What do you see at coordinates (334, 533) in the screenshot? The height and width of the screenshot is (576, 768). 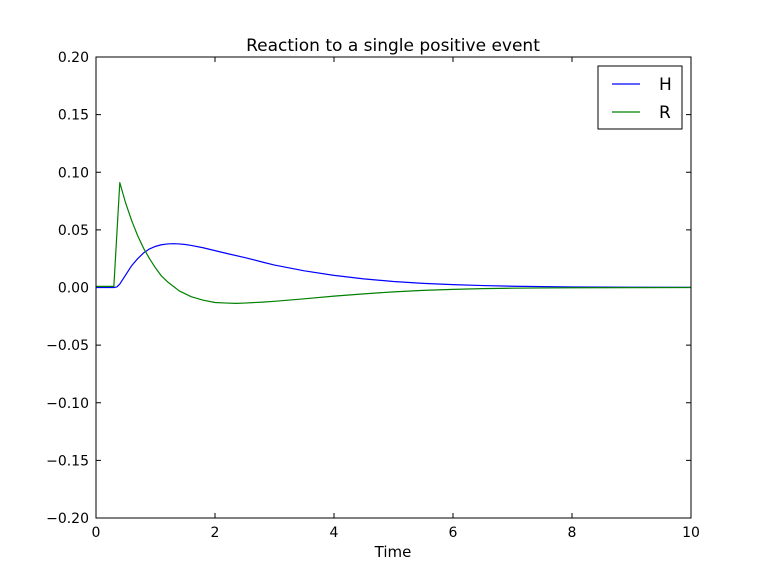 I see `x-tick-label: 4` at bounding box center [334, 533].